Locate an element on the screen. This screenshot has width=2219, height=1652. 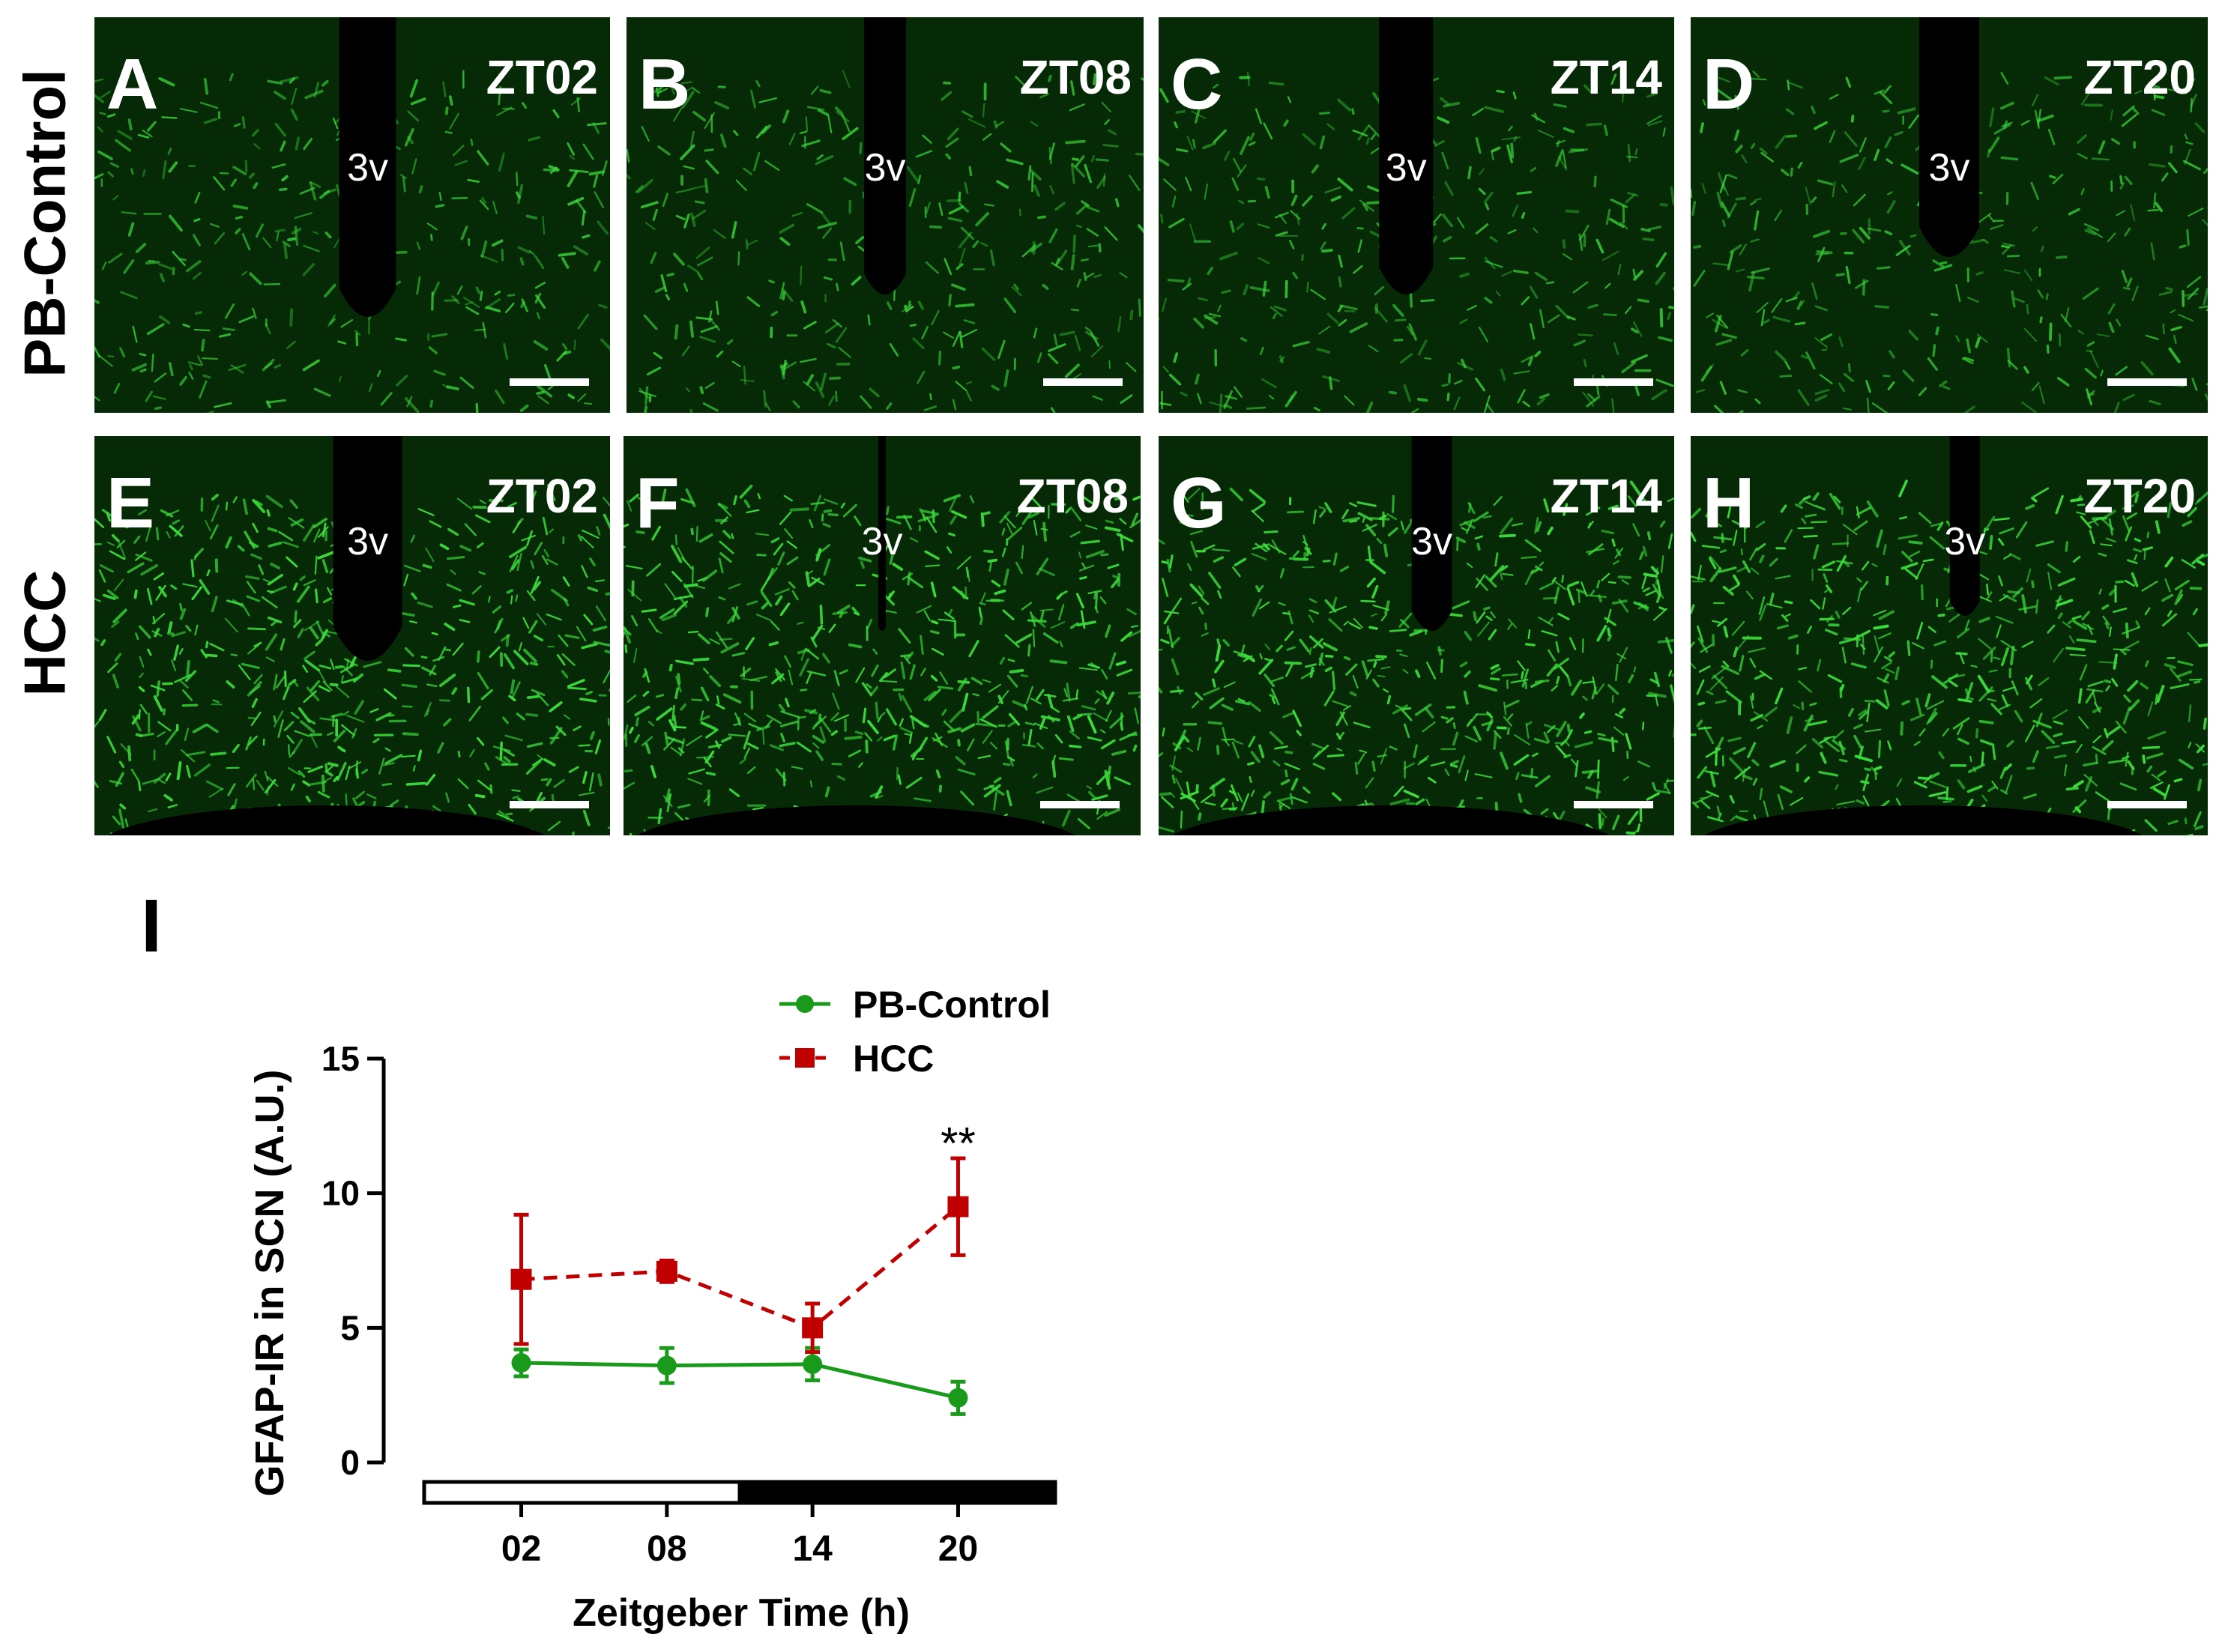
micrograph-panel-h: H ZT20 3v is located at coordinates (1949, 635).